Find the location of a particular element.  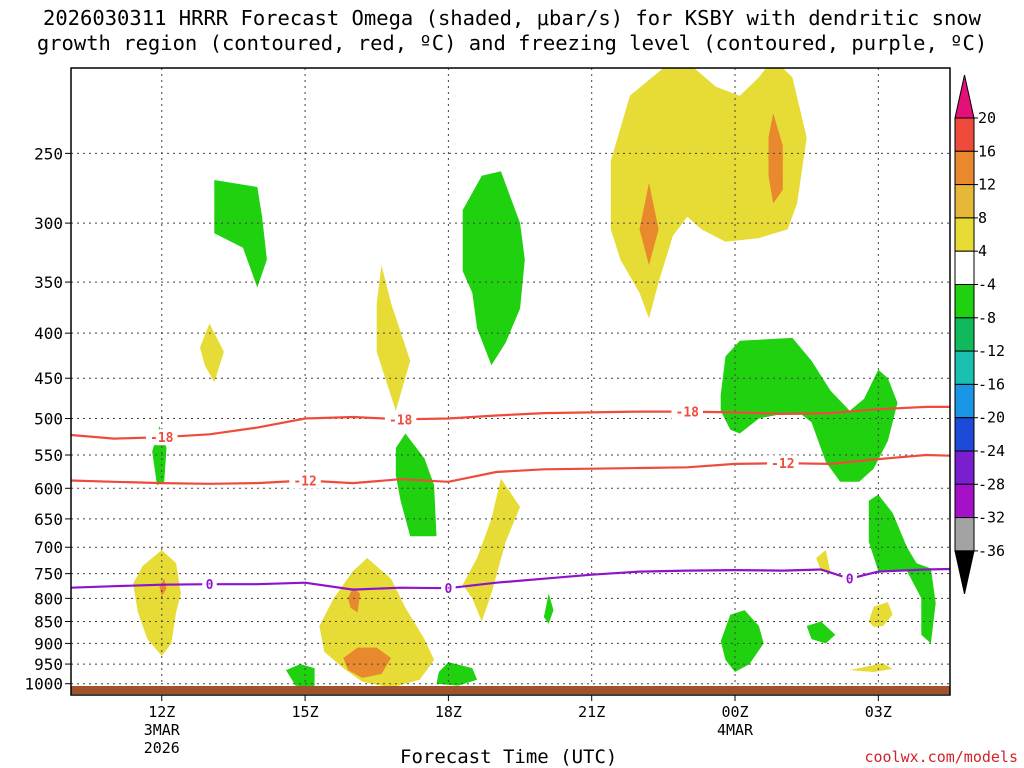

colorbar-bottom-arrow is located at coordinates (964, 572).